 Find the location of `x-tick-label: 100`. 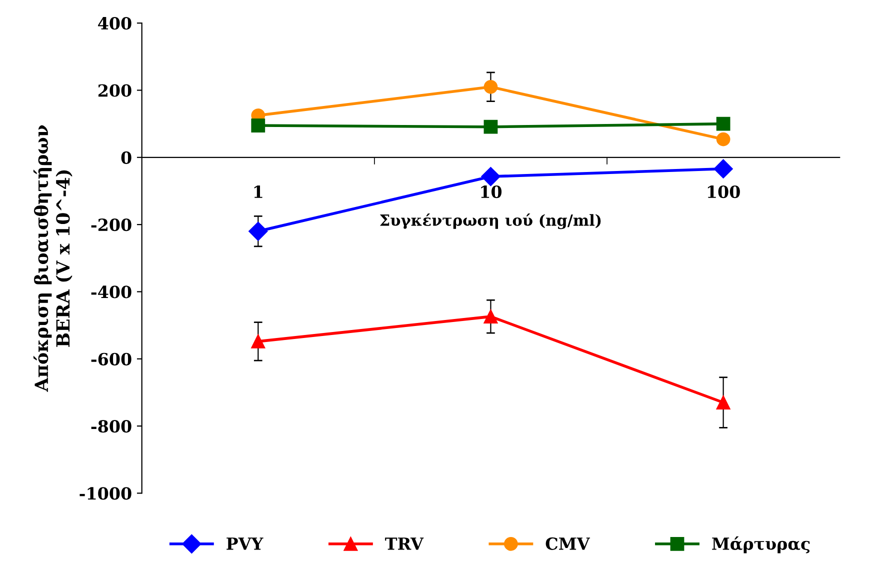

x-tick-label: 100 is located at coordinates (724, 191).